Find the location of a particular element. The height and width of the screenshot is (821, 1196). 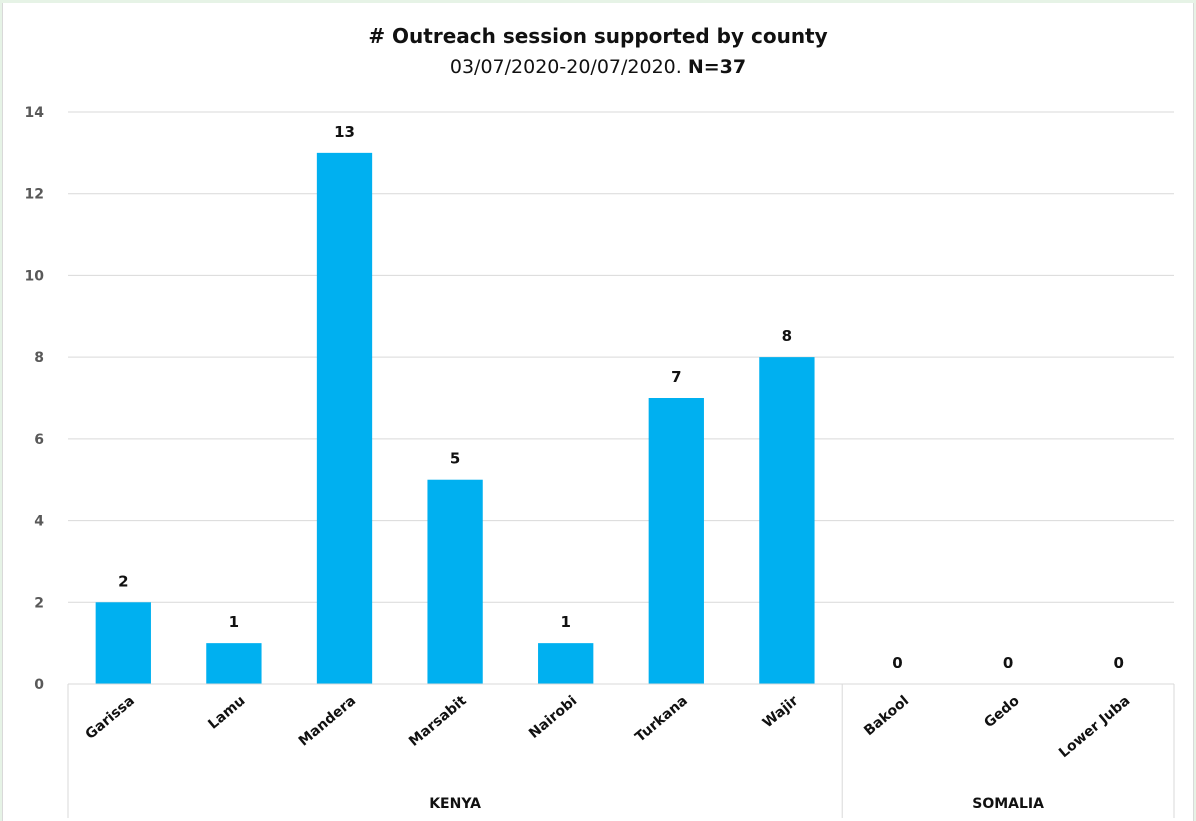

y-tick-label: 2 is located at coordinates (39, 603).